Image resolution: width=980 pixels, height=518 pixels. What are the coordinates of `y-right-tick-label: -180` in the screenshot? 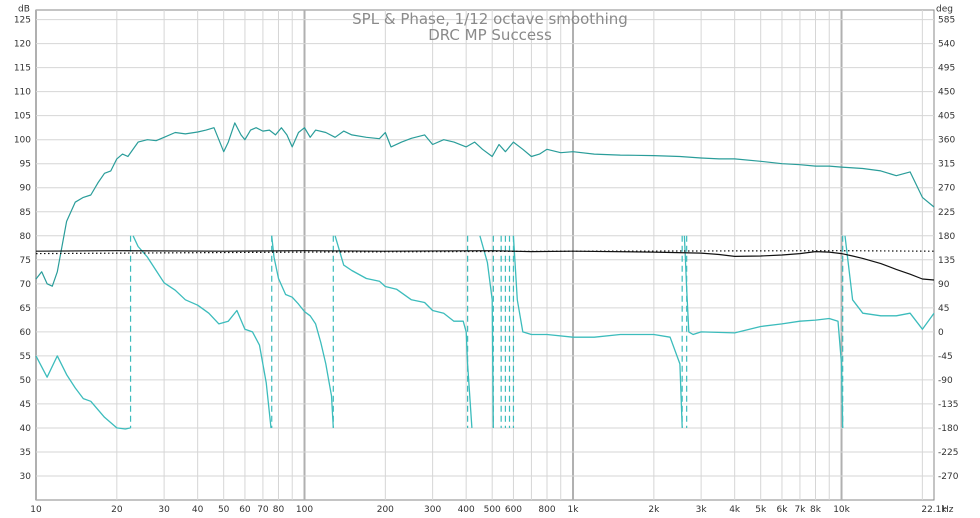 It's located at (948, 429).